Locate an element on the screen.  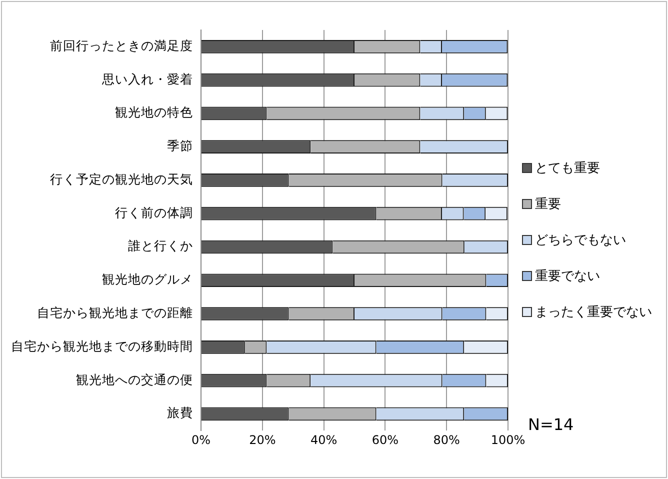
y-tick-label: 観光地のグルメ is located at coordinates (147, 279).